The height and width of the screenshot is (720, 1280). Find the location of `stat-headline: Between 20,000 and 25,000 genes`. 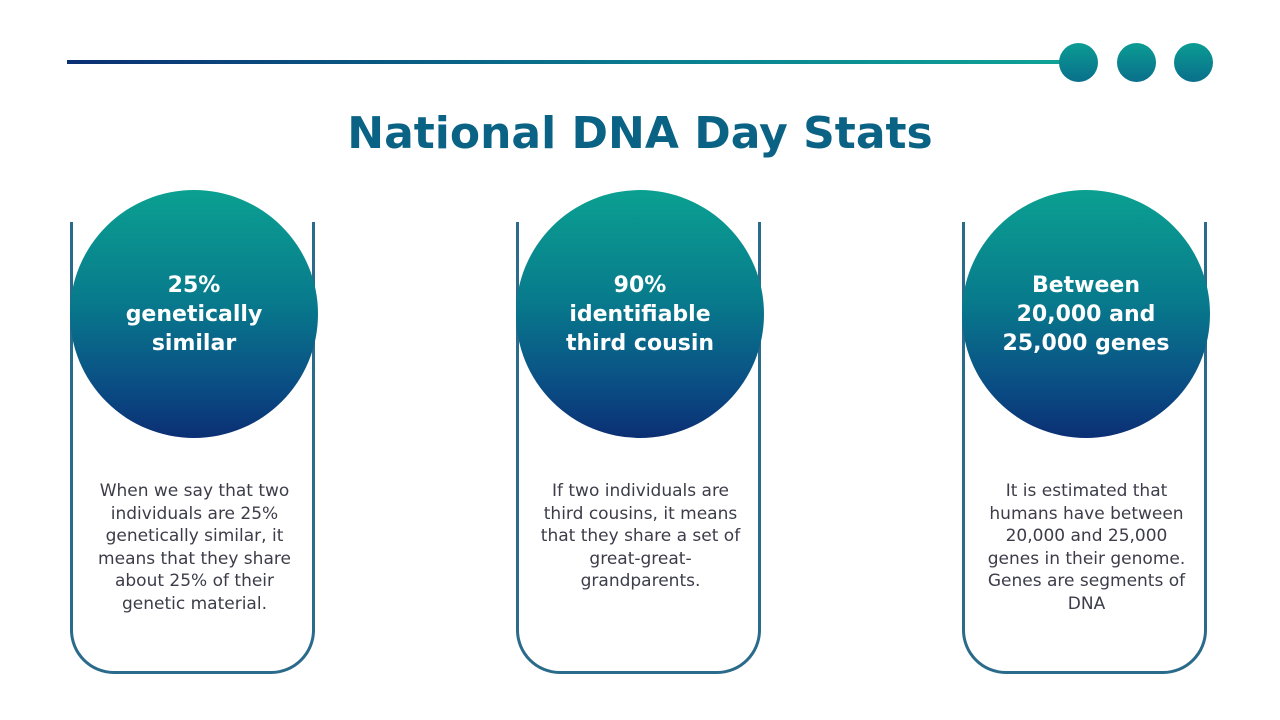

stat-headline: Between 20,000 and 25,000 genes is located at coordinates (1086, 314).